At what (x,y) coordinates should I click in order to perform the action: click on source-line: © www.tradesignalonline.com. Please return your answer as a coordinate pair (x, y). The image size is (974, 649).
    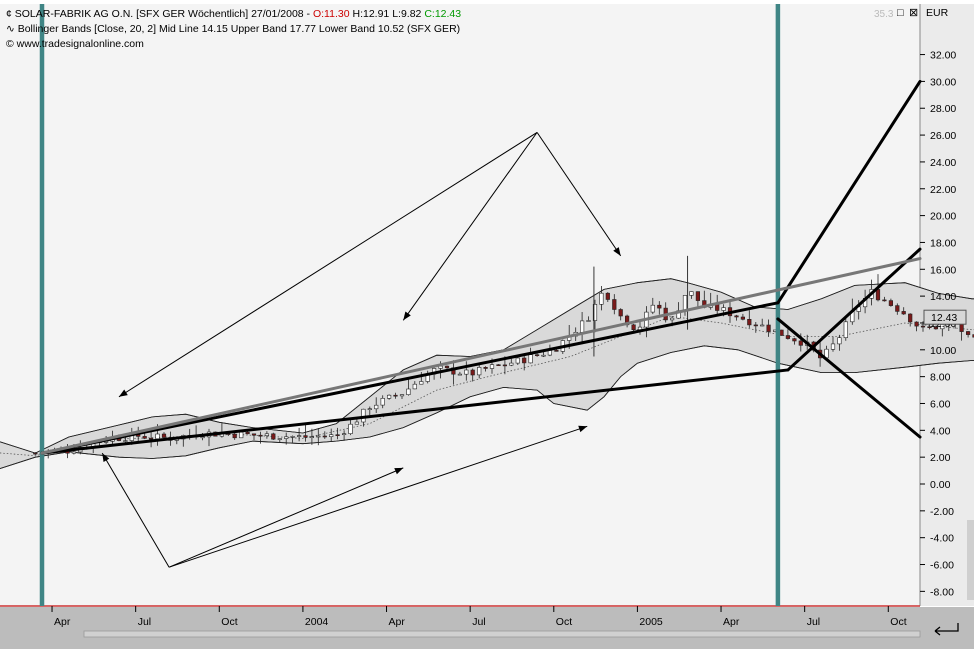
    Looking at the image, I should click on (75, 44).